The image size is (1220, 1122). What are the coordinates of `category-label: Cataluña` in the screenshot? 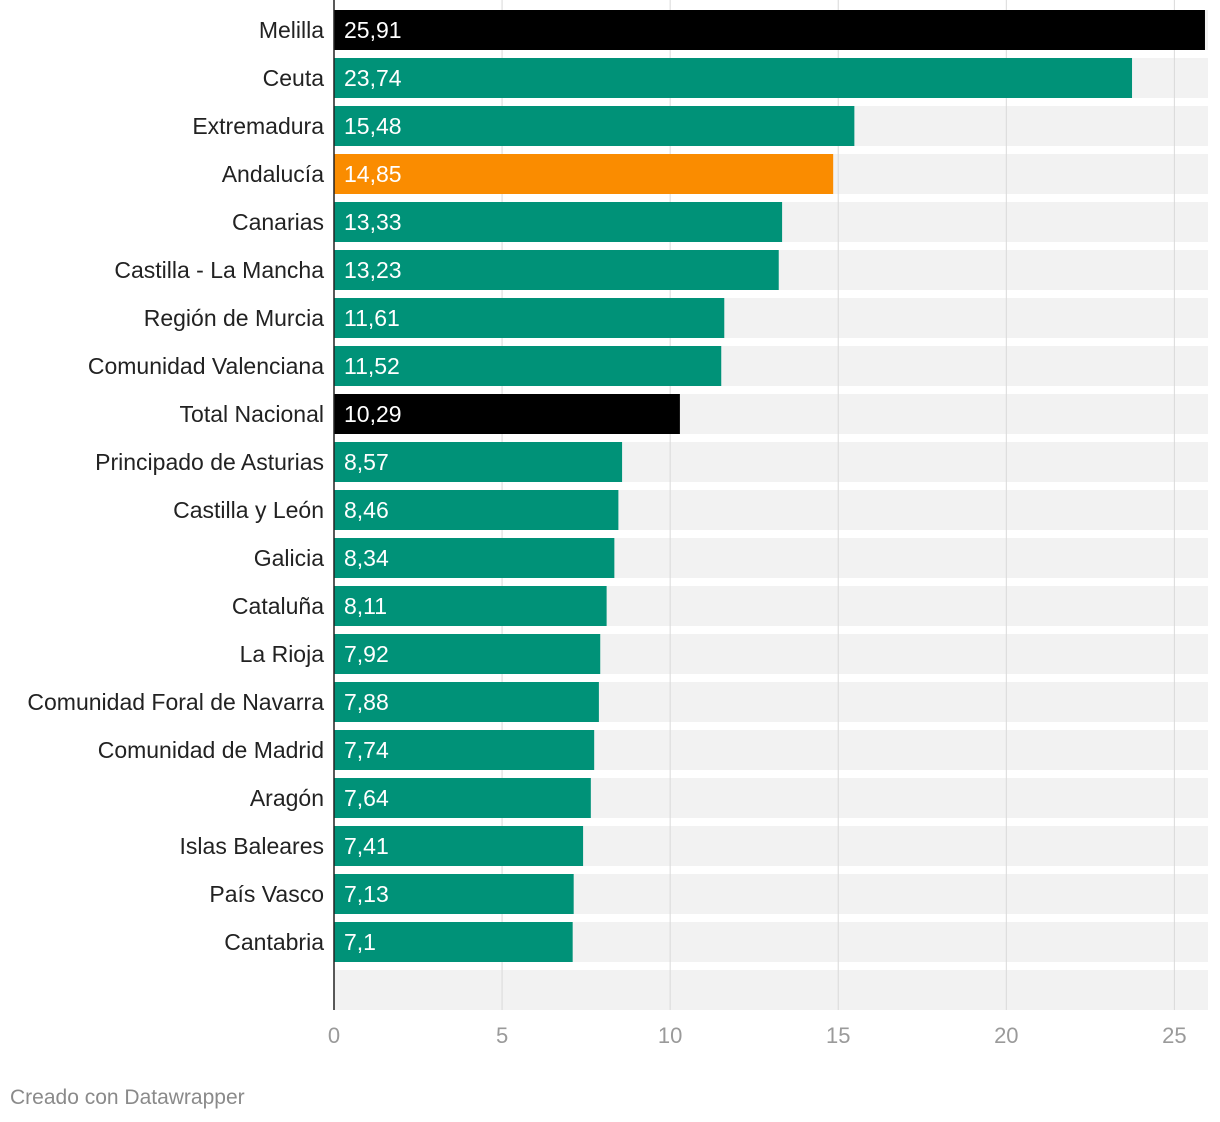 It's located at (278, 606).